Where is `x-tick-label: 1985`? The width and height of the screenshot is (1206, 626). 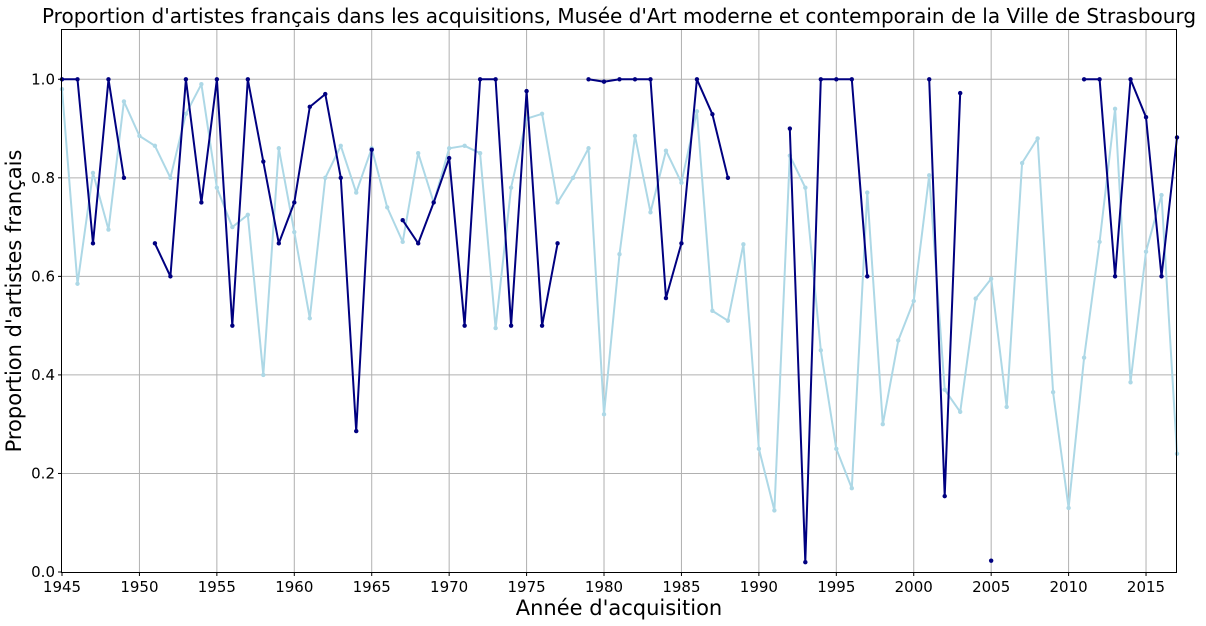
x-tick-label: 1985 is located at coordinates (681, 587).